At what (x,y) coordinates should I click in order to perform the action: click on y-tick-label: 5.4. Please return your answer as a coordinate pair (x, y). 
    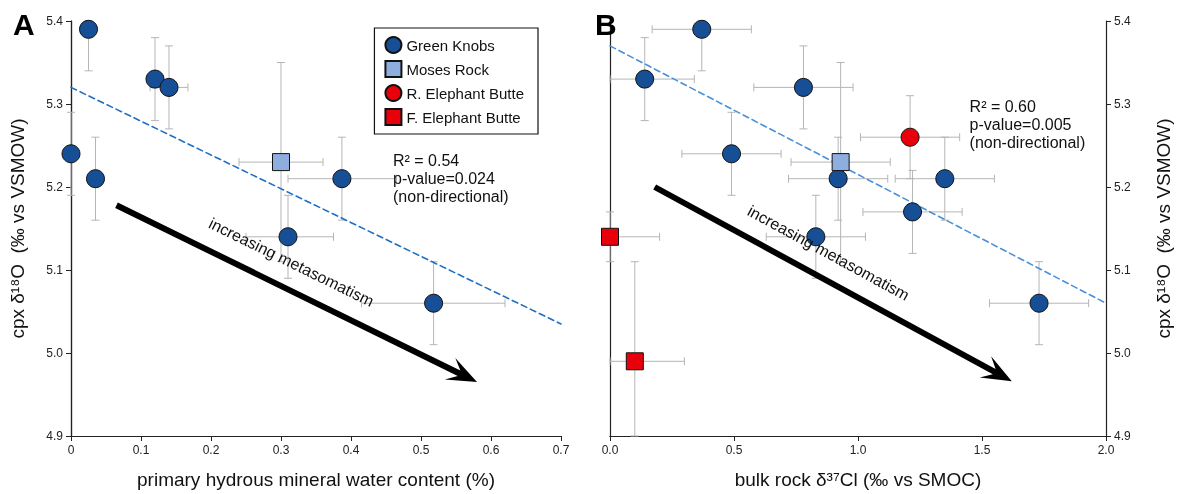
    Looking at the image, I should click on (55, 21).